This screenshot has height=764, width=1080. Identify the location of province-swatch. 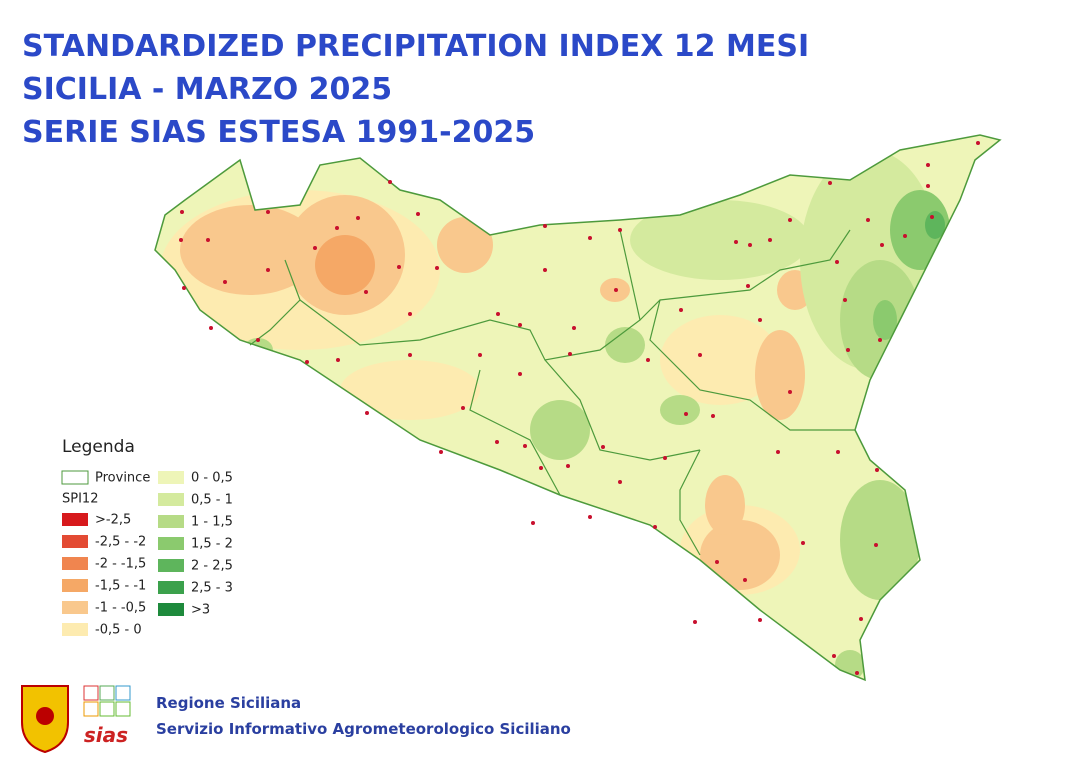
(75, 477).